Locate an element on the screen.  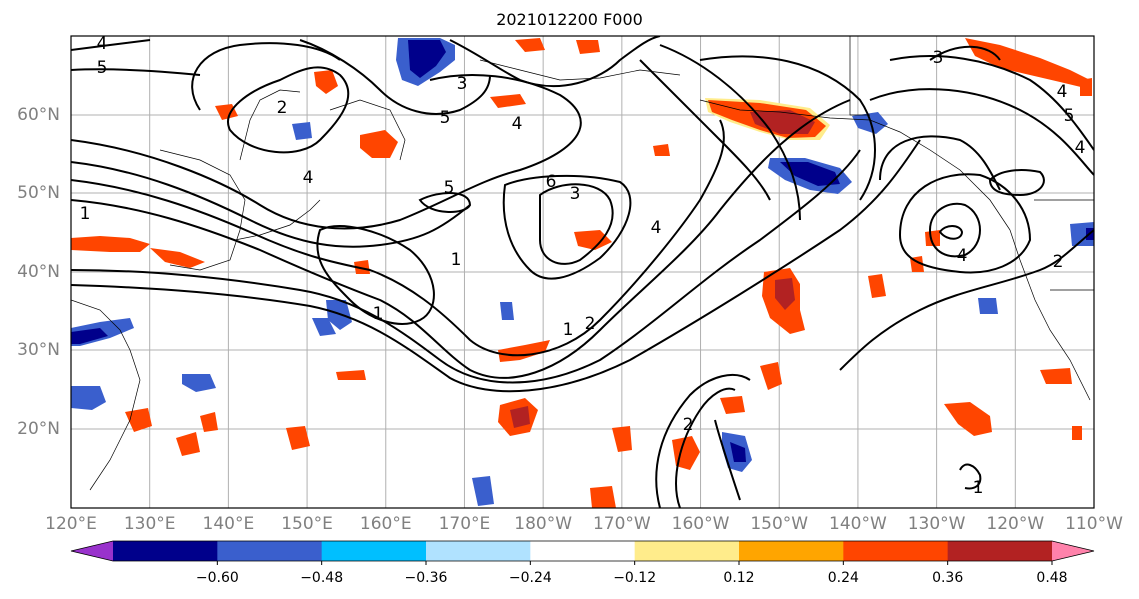
colorbar-outline is located at coordinates (582, 551).